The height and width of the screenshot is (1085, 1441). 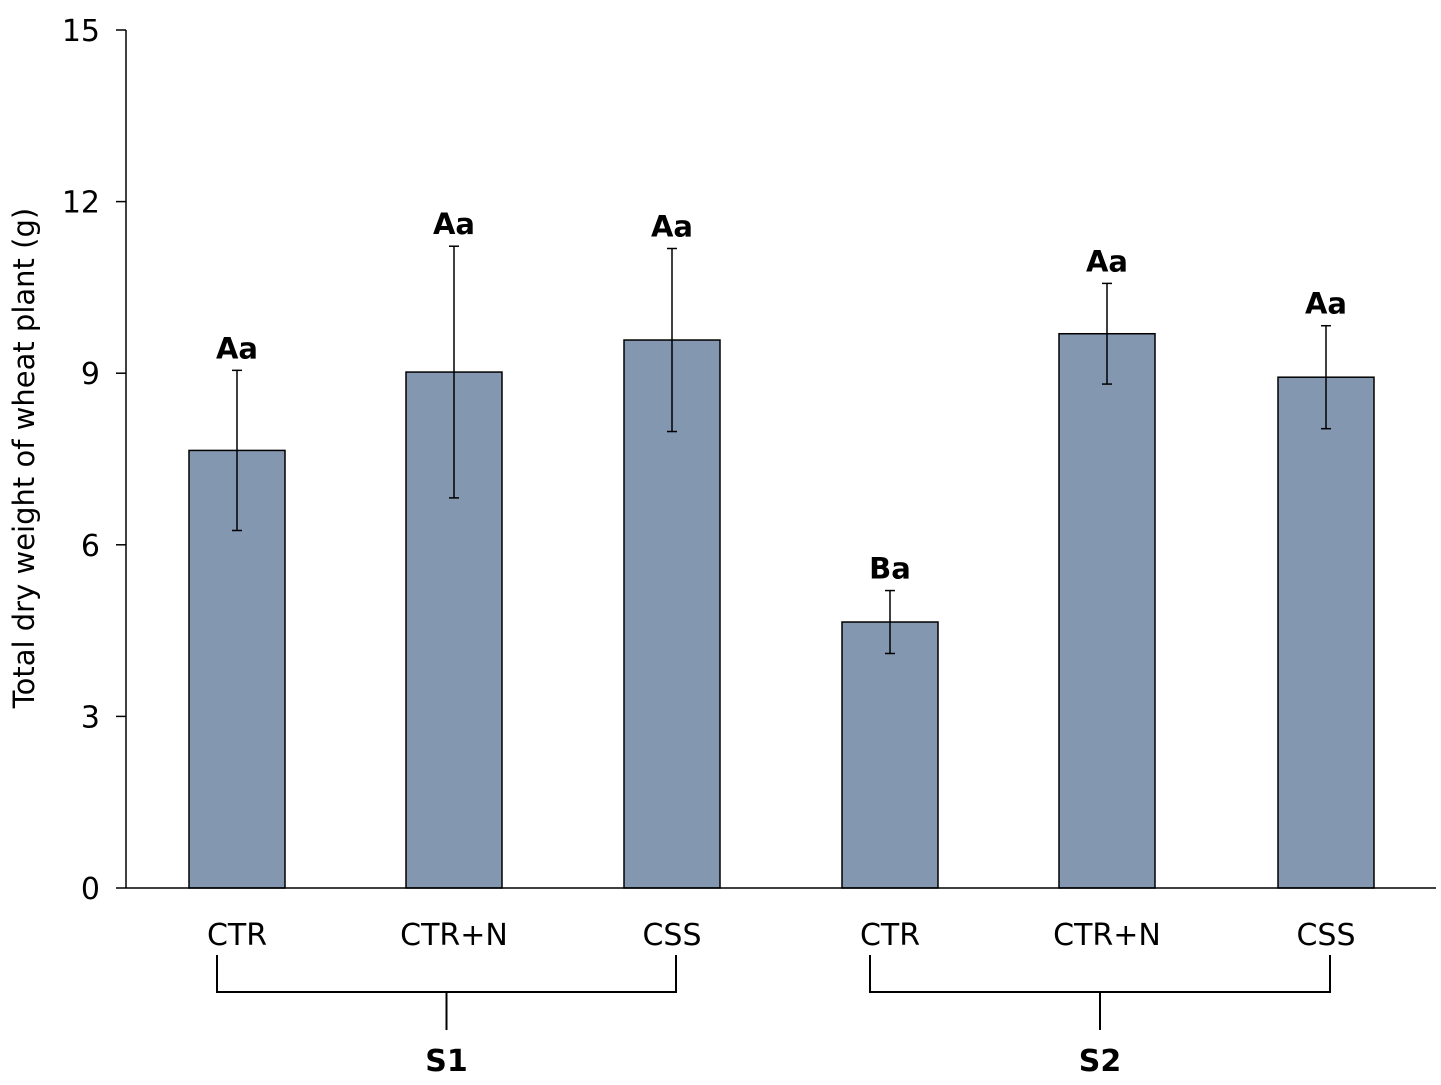 What do you see at coordinates (24, 458) in the screenshot?
I see `y-axis-title: Total dry weight of wheat plant (g)` at bounding box center [24, 458].